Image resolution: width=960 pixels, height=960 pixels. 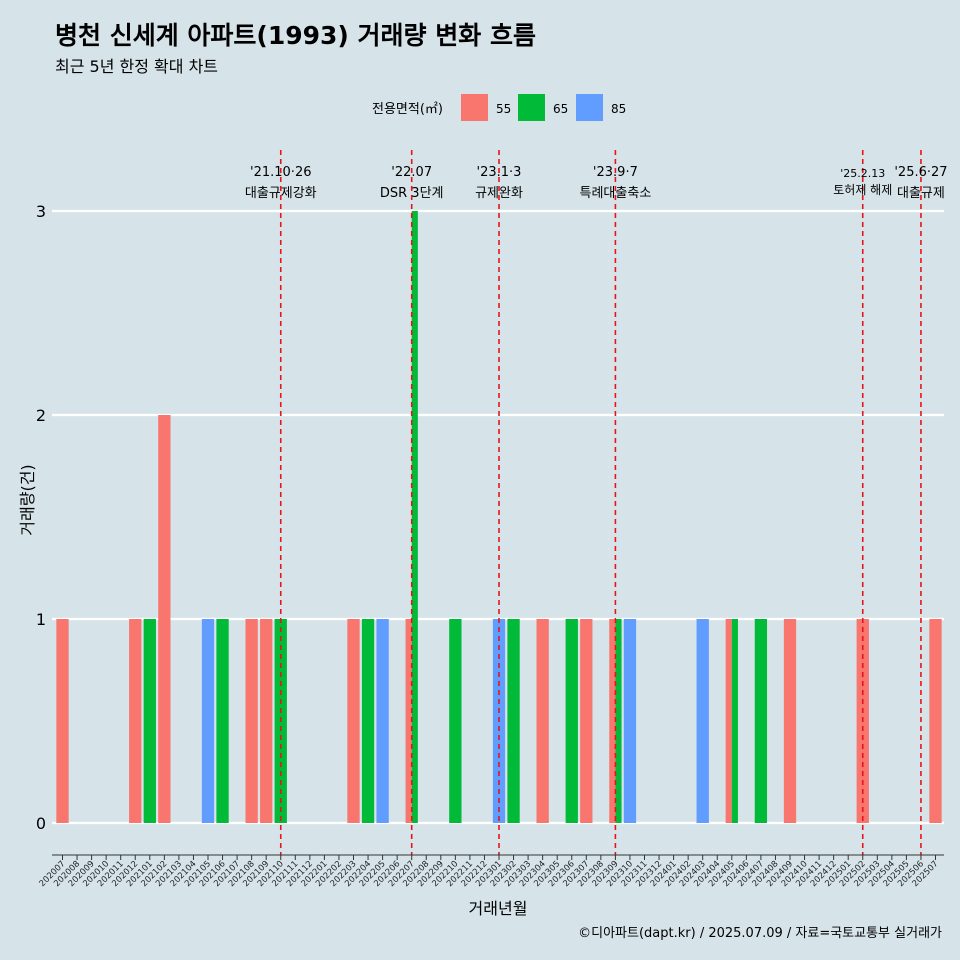 I want to click on legend-label: 65, so click(x=560, y=109).